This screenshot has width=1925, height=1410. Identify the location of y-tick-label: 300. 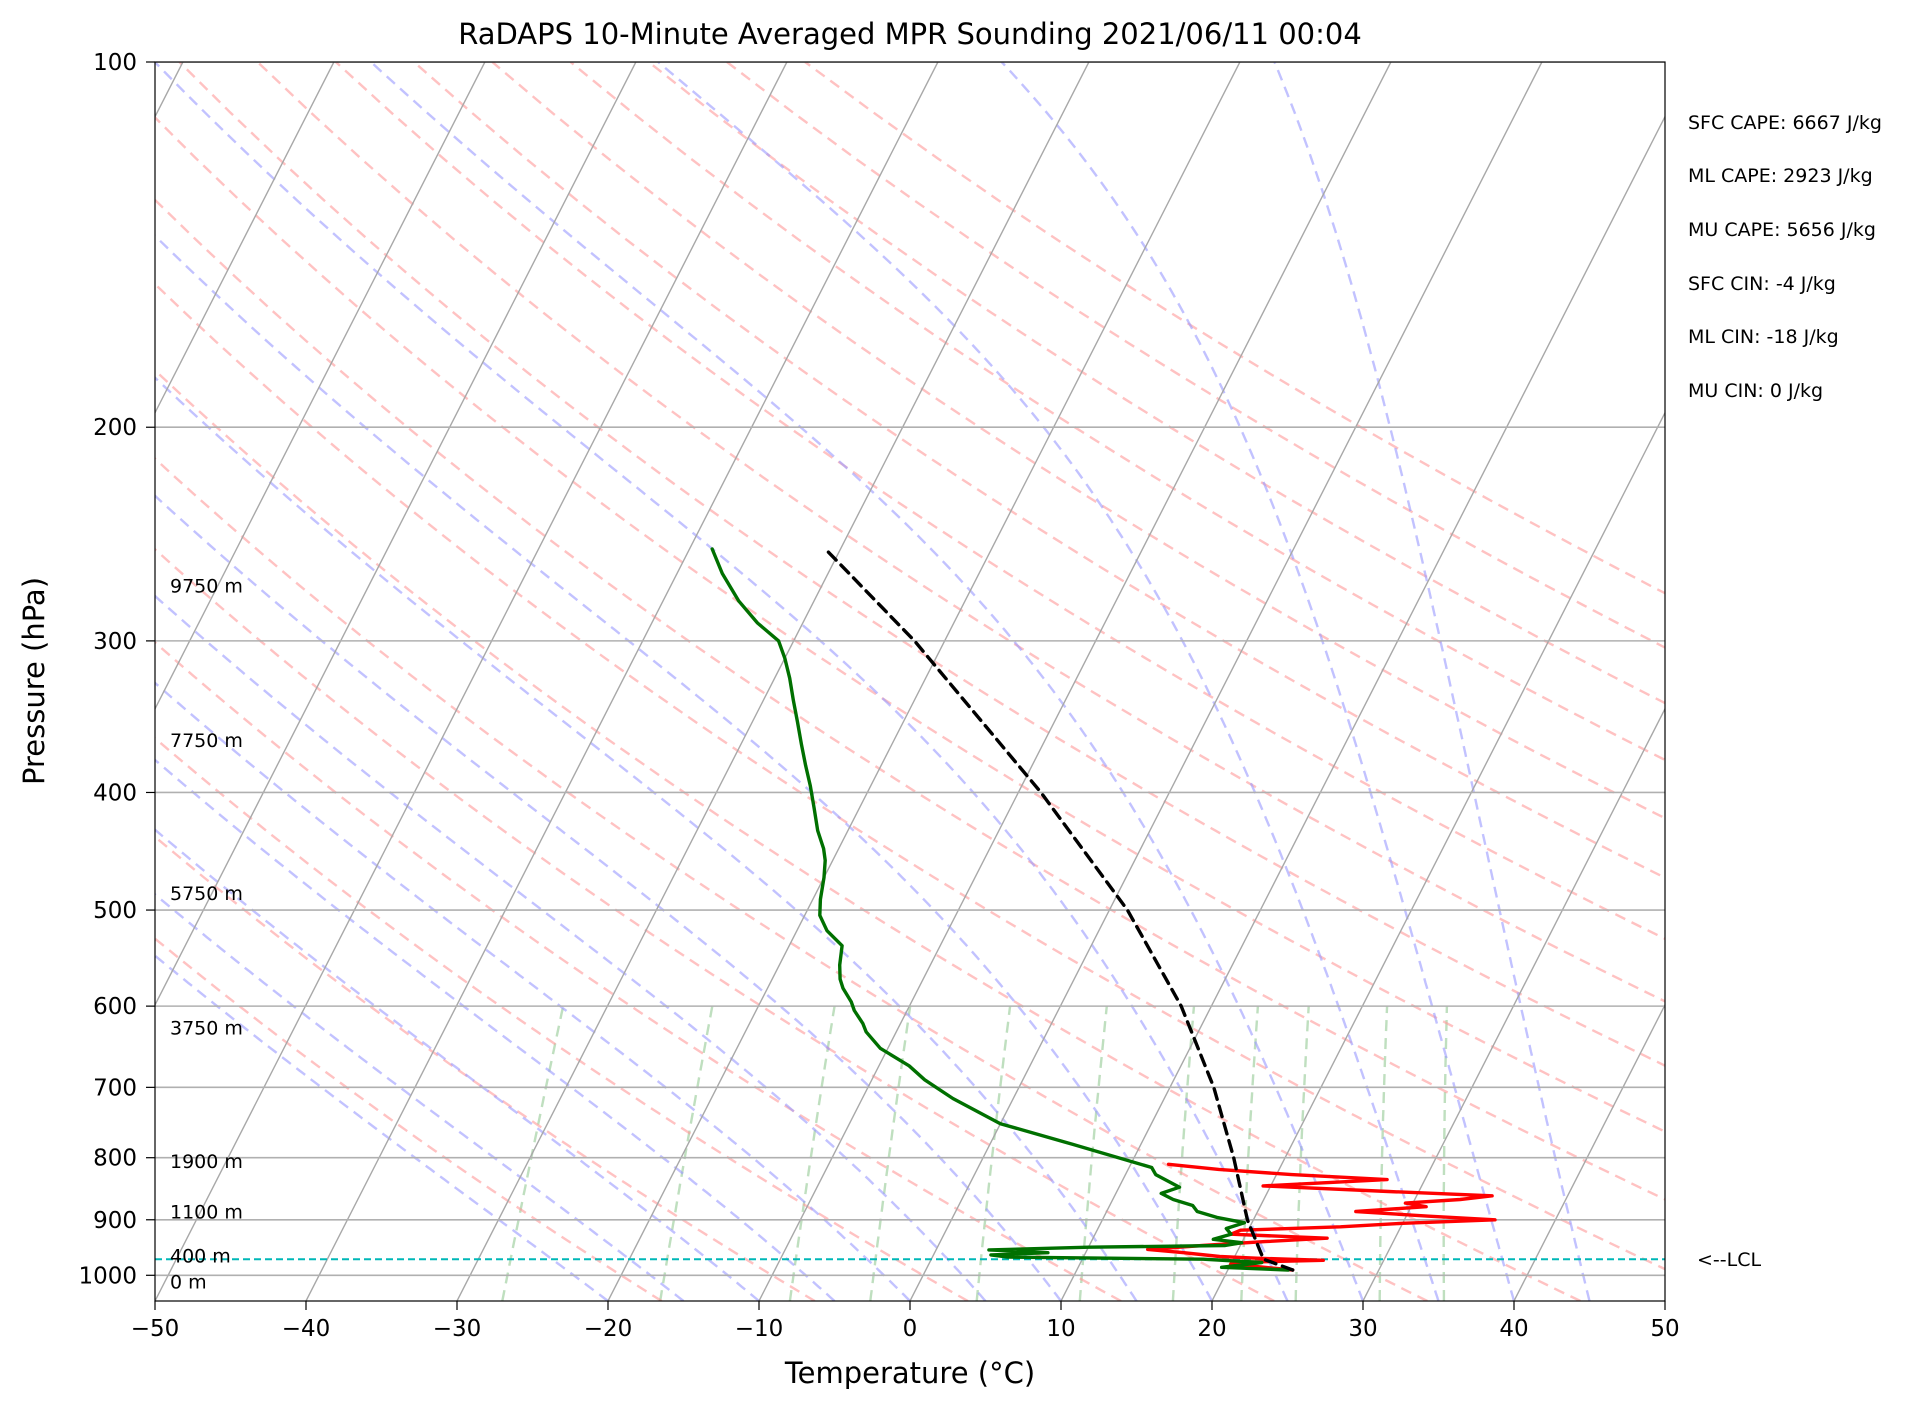
(115, 642).